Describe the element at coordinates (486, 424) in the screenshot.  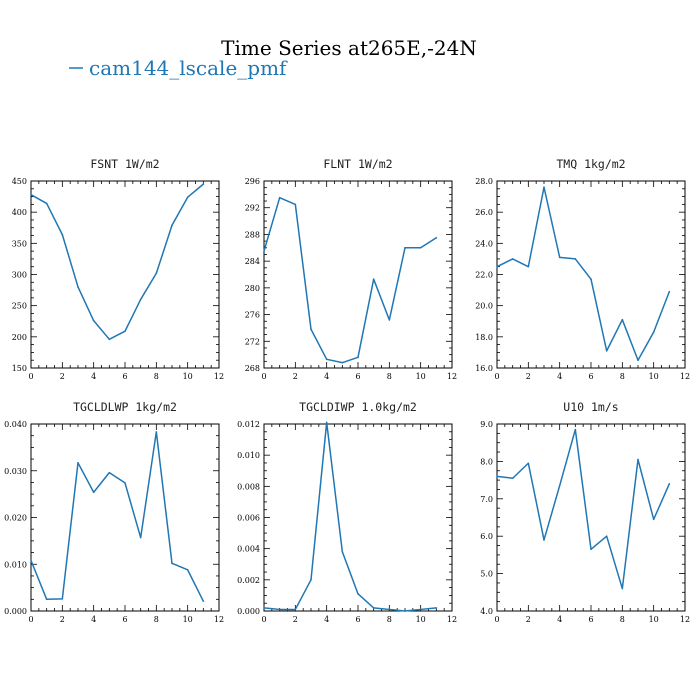
I see `y-tick-label: 9.0` at that location.